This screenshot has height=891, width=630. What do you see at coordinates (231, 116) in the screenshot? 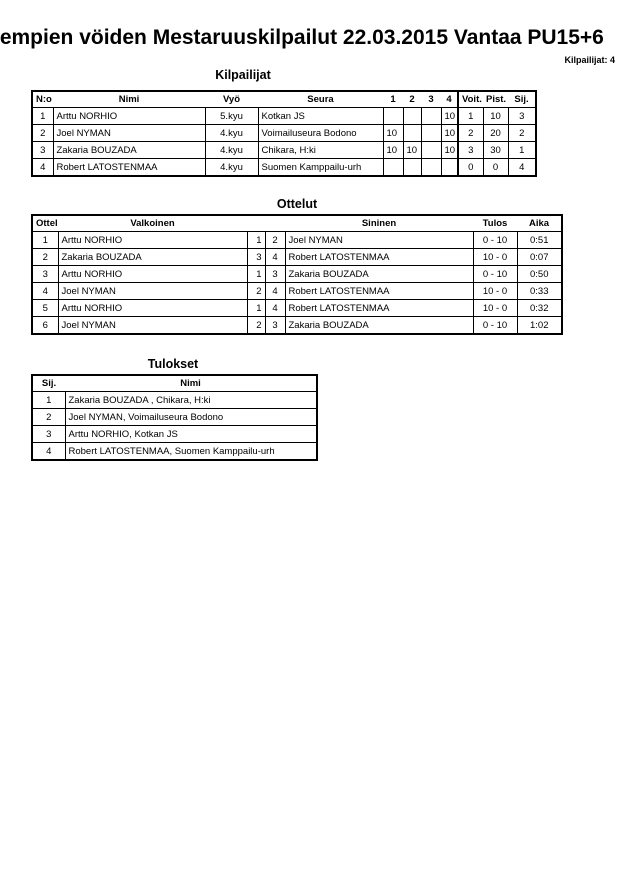
I see `table-cell: 5.kyu` at bounding box center [231, 116].